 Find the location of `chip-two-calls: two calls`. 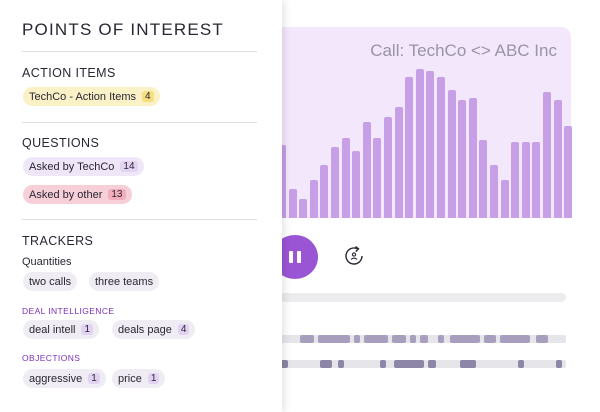

chip-two-calls: two calls is located at coordinates (50, 281).